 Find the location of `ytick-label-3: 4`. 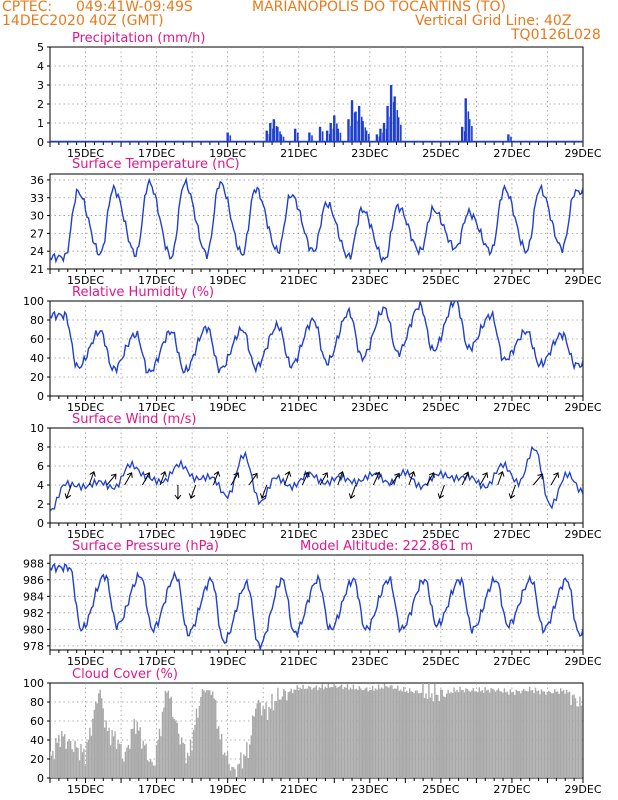

ytick-label-3: 4 is located at coordinates (40, 485).